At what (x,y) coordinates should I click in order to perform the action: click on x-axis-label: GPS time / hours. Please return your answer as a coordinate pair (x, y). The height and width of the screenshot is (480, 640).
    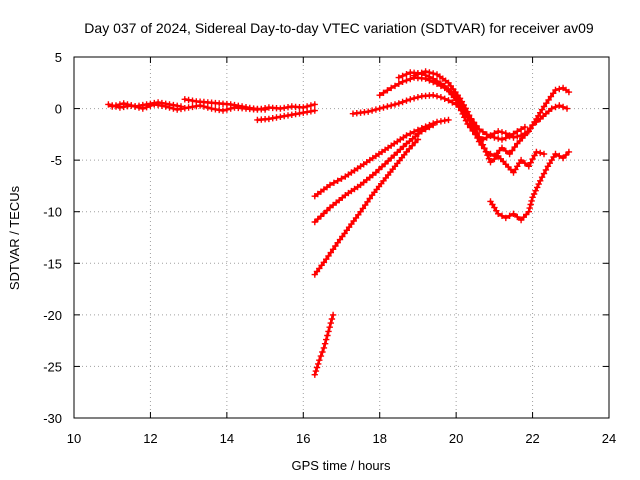
    Looking at the image, I should click on (341, 465).